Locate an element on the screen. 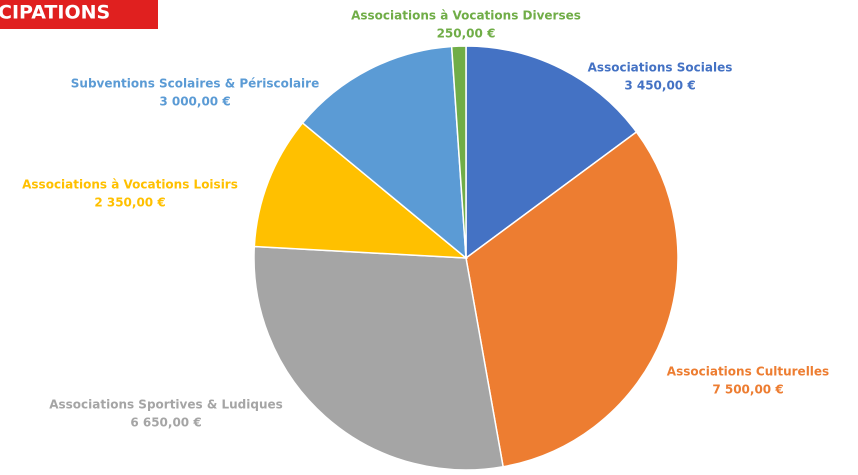  slice-label: Associations à Vocations Loisirs is located at coordinates (130, 185).